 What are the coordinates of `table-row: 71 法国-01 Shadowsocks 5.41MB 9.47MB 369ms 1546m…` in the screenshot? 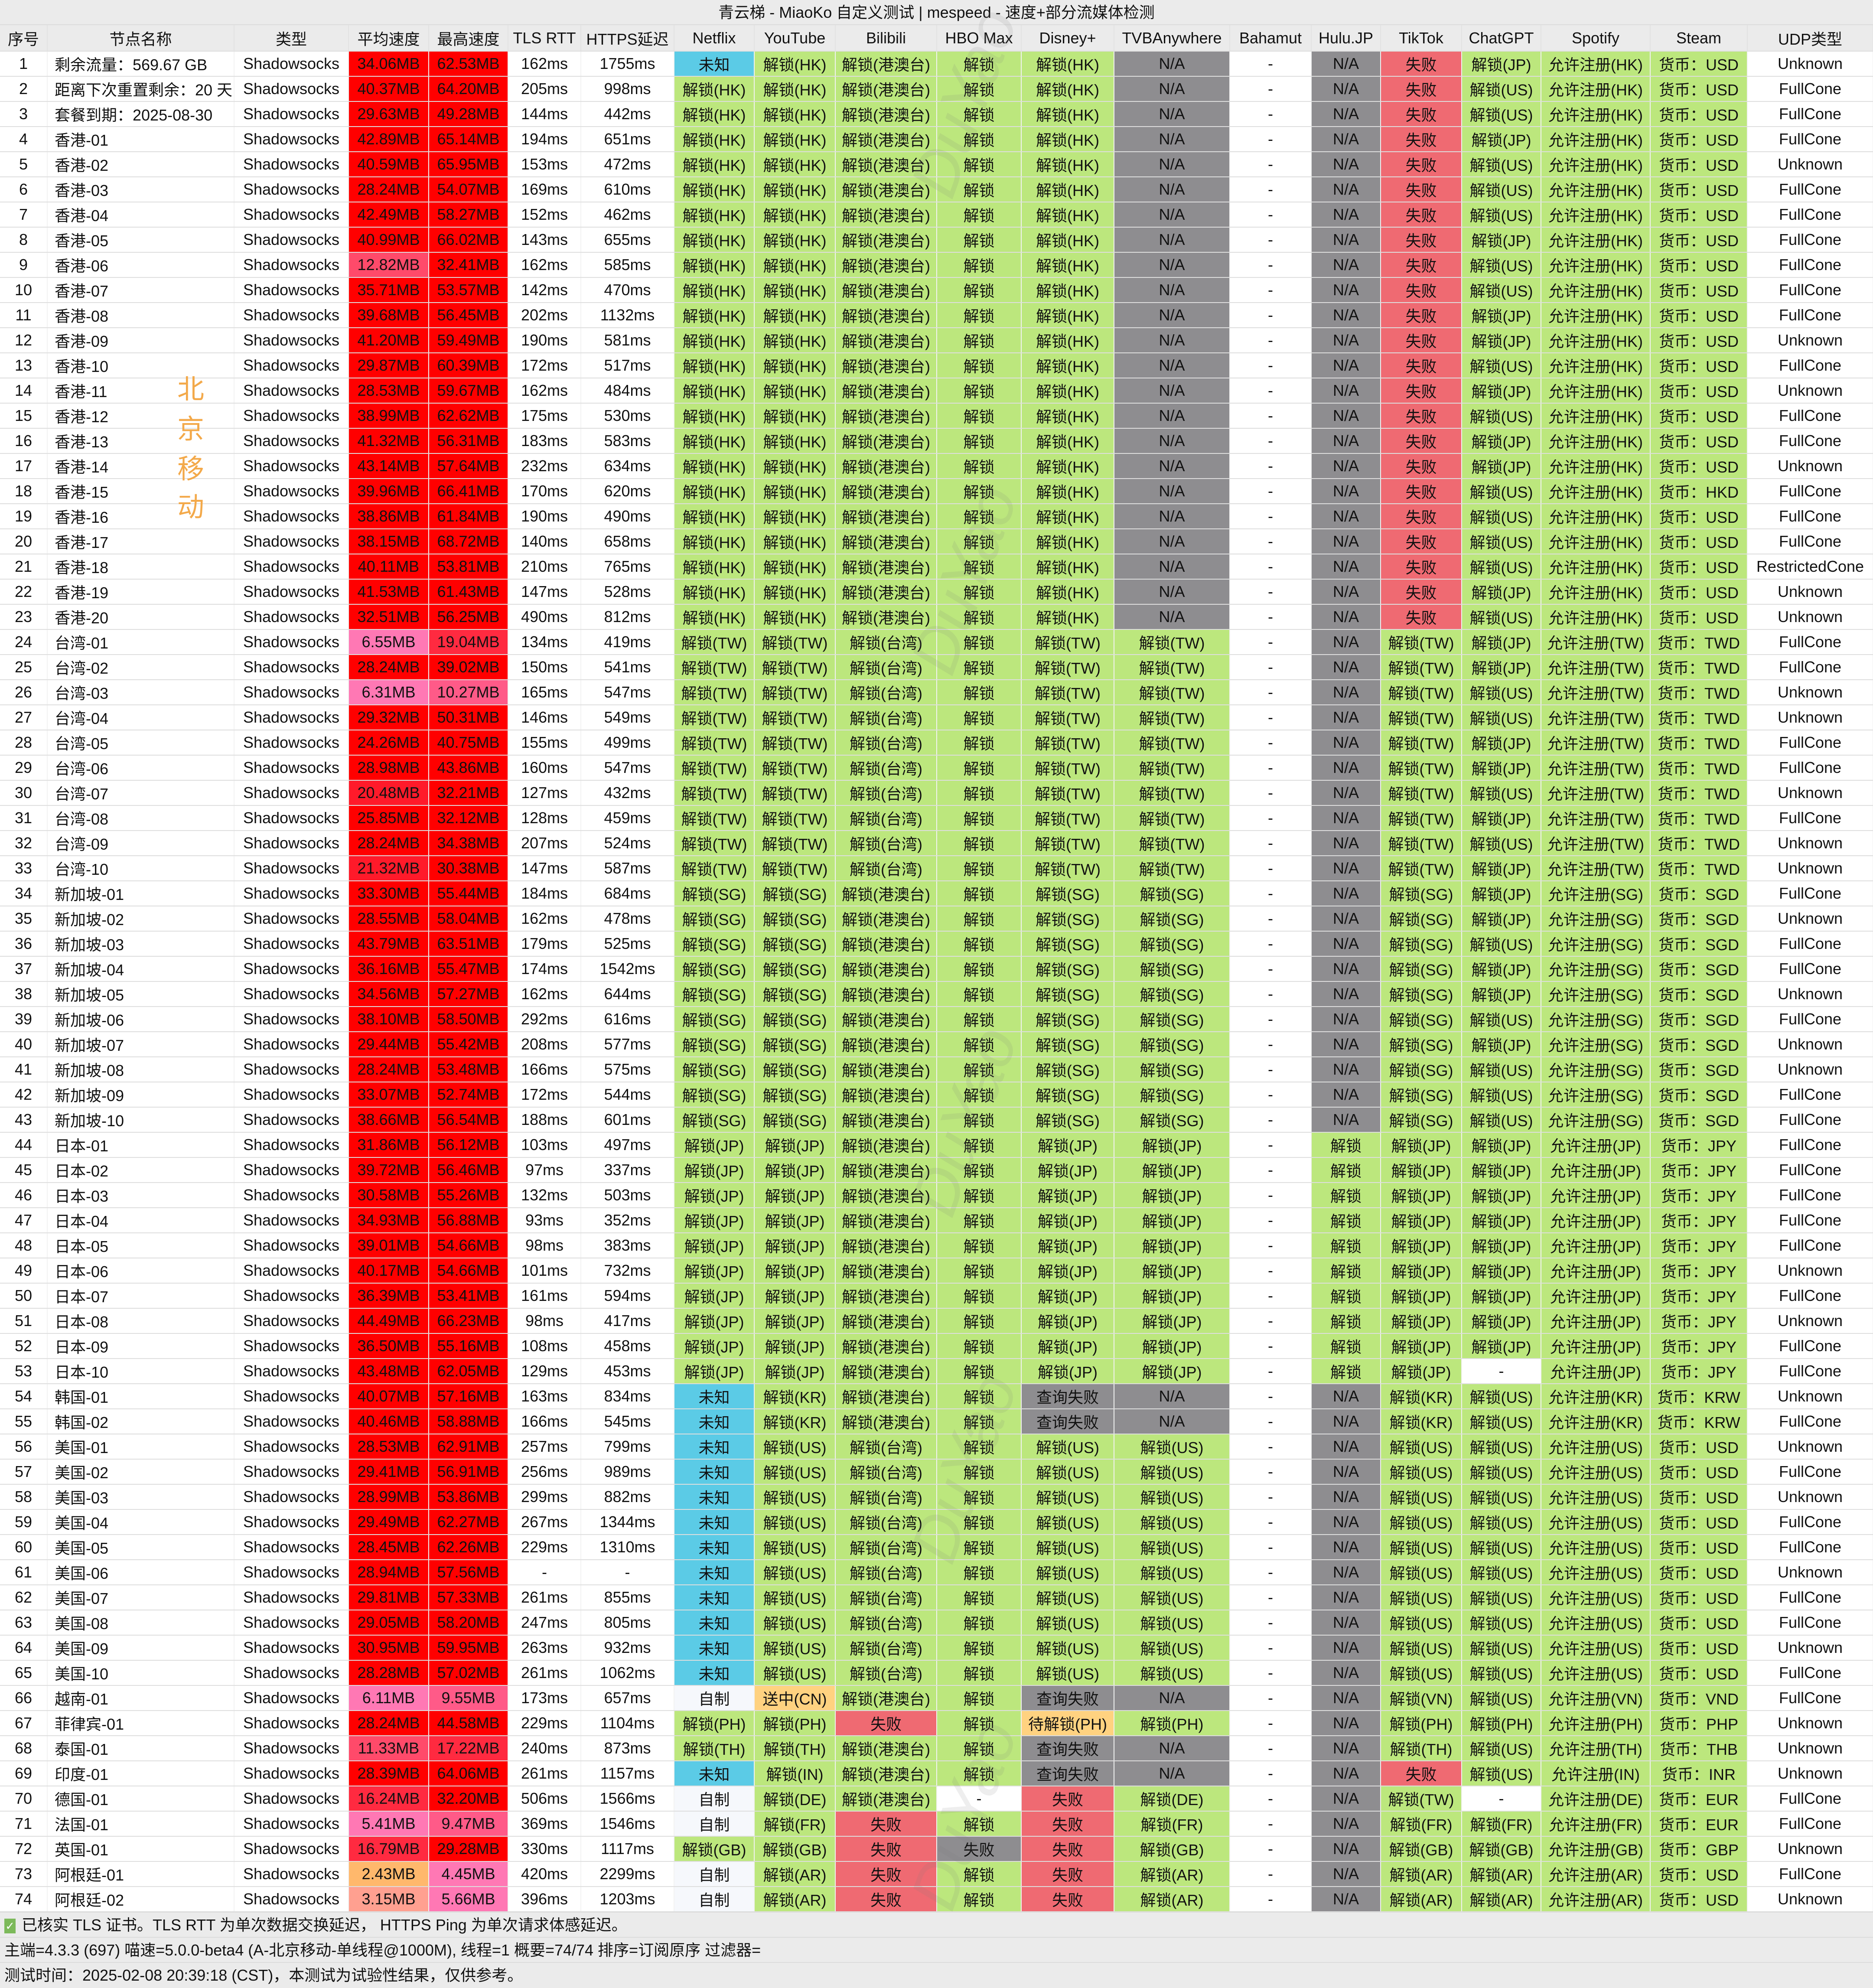 It's located at (936, 1824).